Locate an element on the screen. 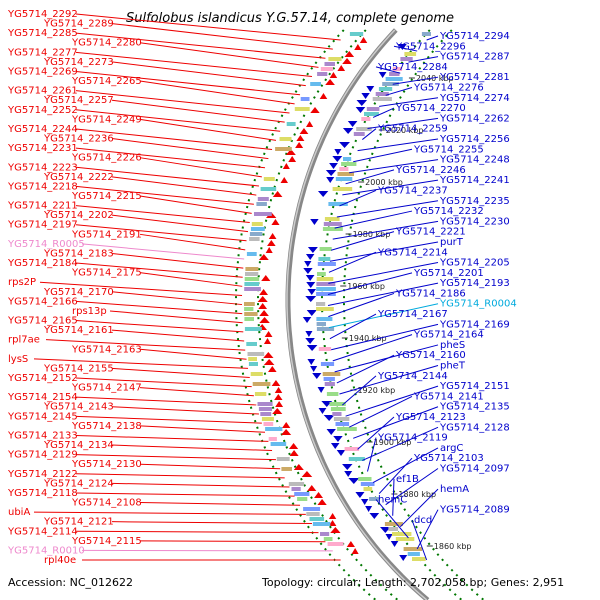  gene-label: lysS is located at coordinates (18, 359).